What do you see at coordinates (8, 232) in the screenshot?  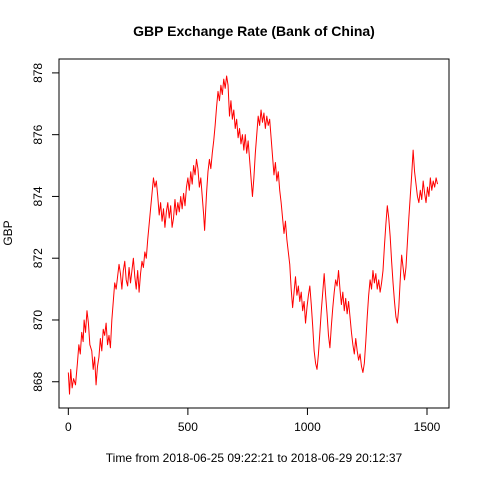 I see `y-axis-label: GBP` at bounding box center [8, 232].